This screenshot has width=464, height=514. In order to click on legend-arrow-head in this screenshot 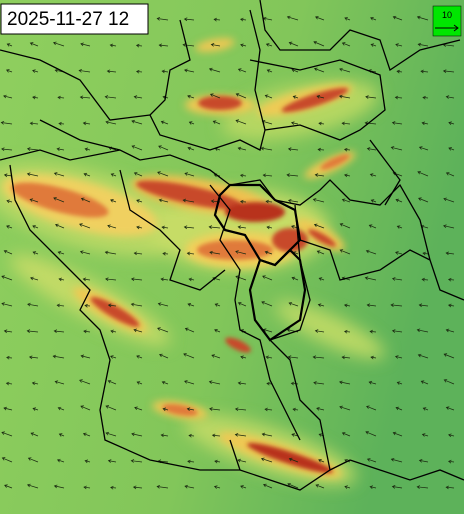, I will do `click(456, 28)`.